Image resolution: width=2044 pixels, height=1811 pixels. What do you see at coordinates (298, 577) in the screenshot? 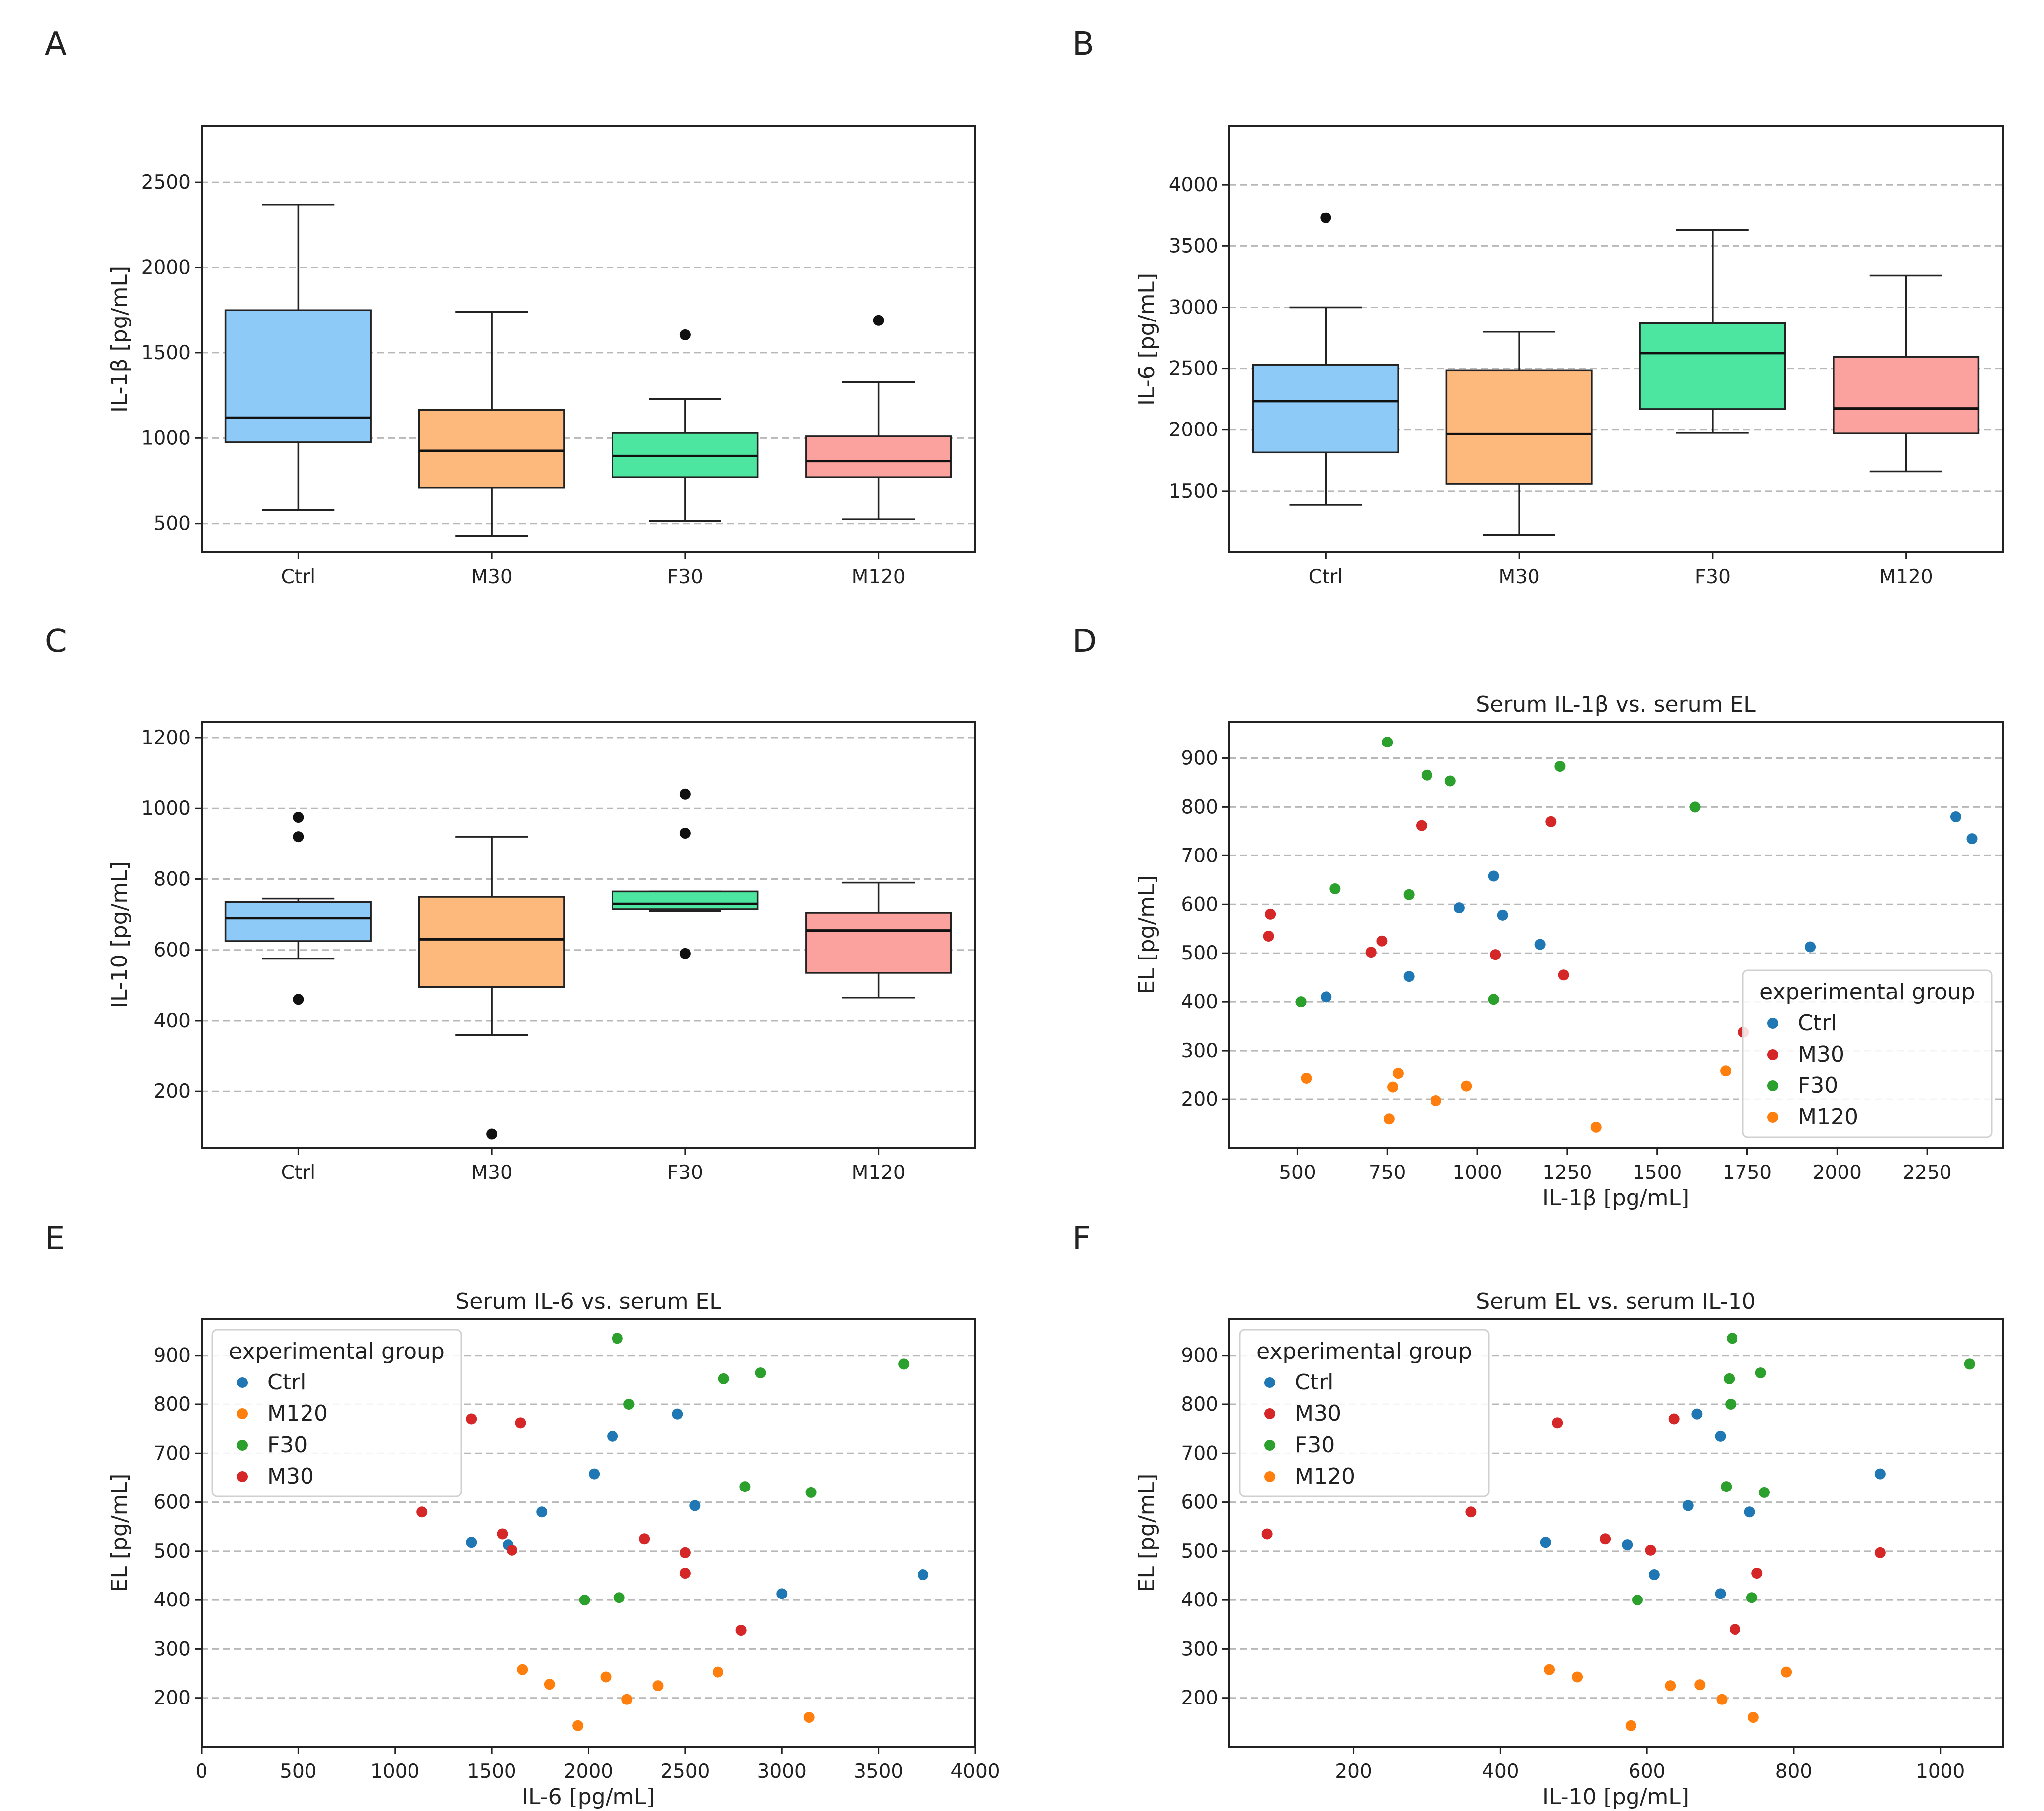
I see `x-tick-label: Ctrl` at bounding box center [298, 577].